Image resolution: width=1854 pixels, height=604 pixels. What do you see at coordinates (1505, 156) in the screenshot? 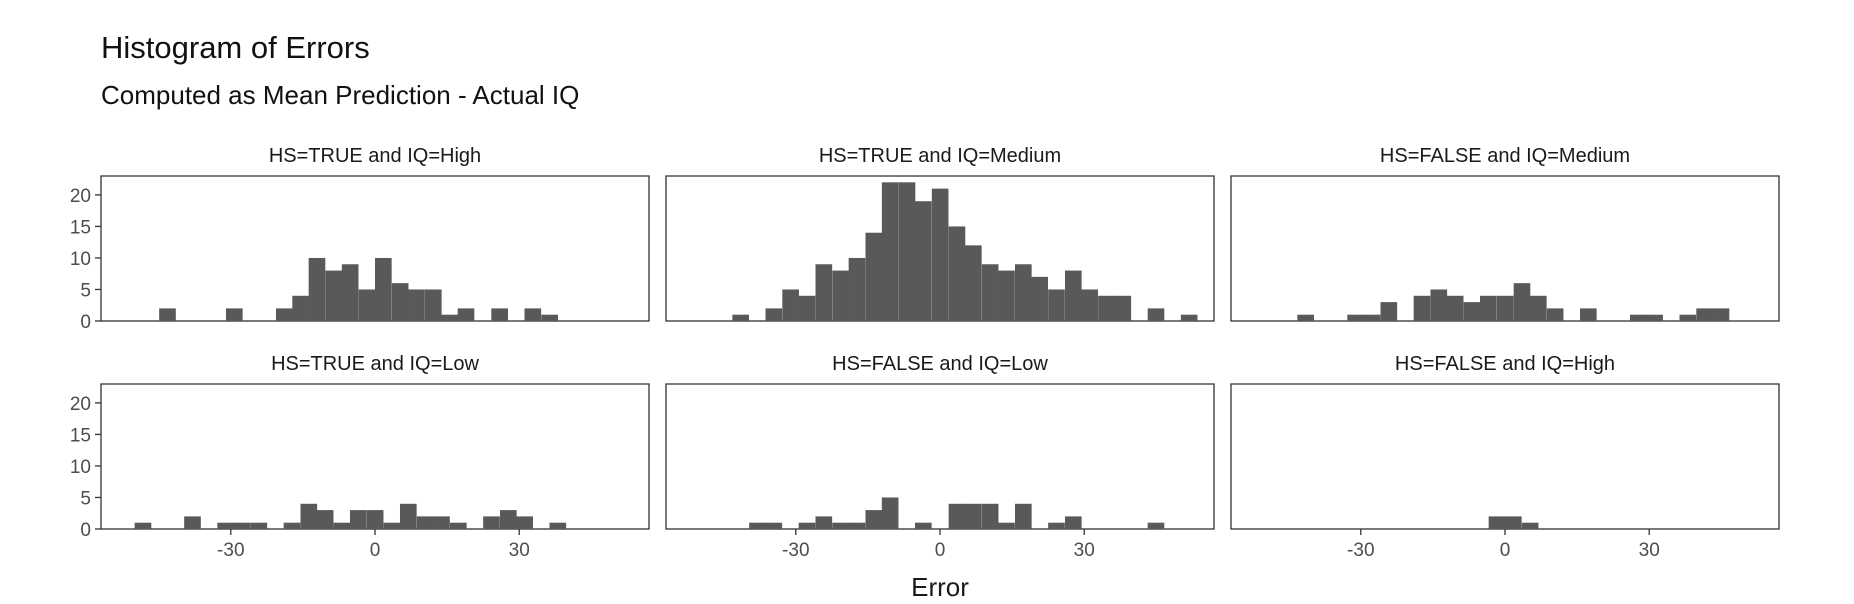
I see `facet-strip-label: HS=FALSE and IQ=Medium` at bounding box center [1505, 156].